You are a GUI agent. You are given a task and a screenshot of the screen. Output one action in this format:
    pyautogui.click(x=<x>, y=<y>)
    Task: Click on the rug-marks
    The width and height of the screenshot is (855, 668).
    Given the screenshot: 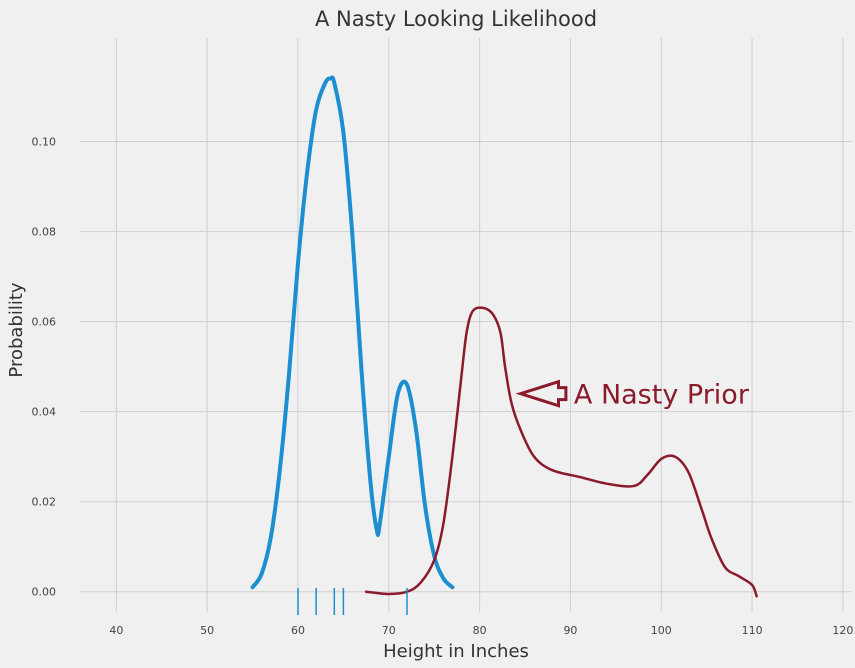 What is the action you would take?
    pyautogui.click(x=352, y=601)
    